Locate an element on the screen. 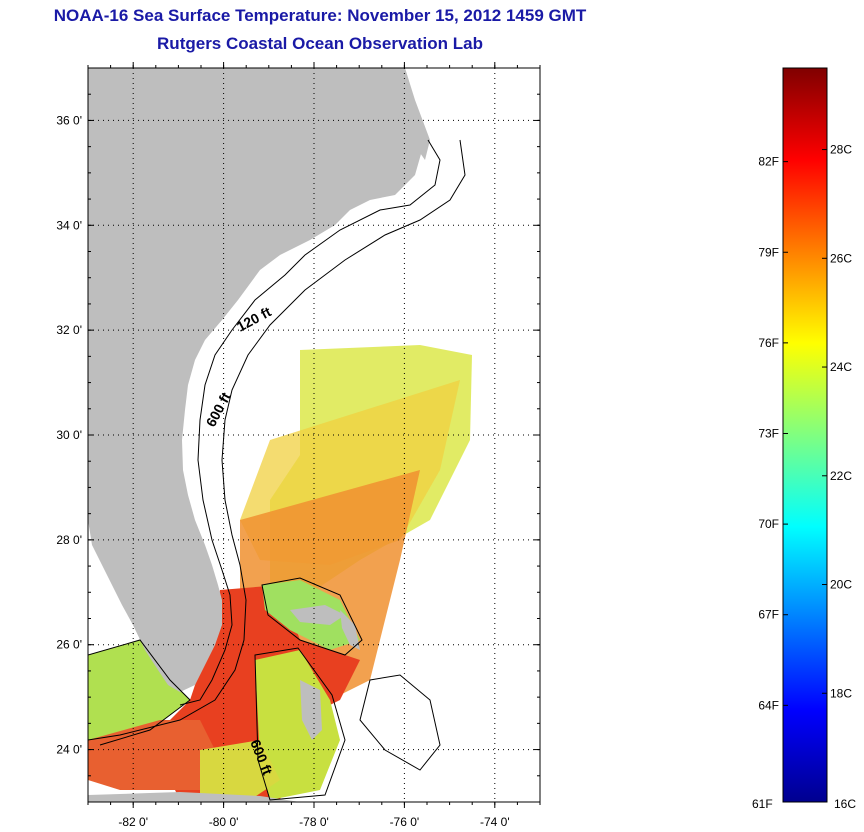  longitude-labels: -82 0' -80 0' -78 0' -76 0' -74 0' is located at coordinates (313, 822).